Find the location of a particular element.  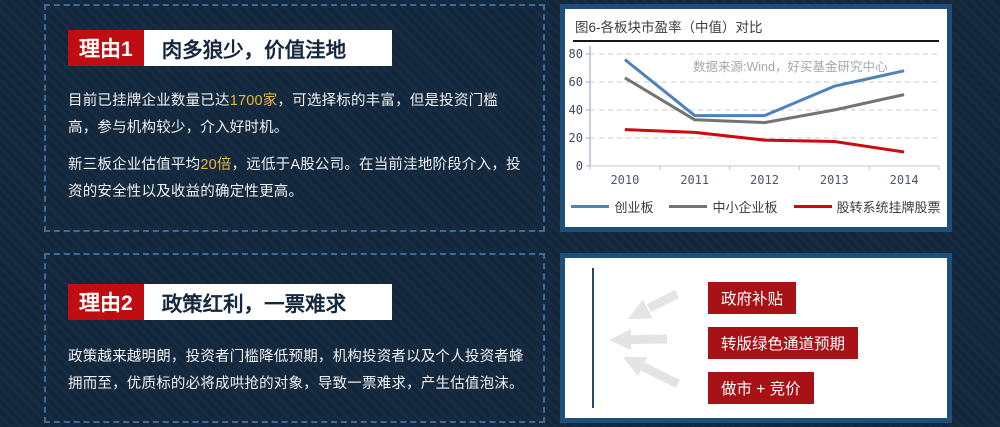

legend-item: 创业板 is located at coordinates (612, 206).